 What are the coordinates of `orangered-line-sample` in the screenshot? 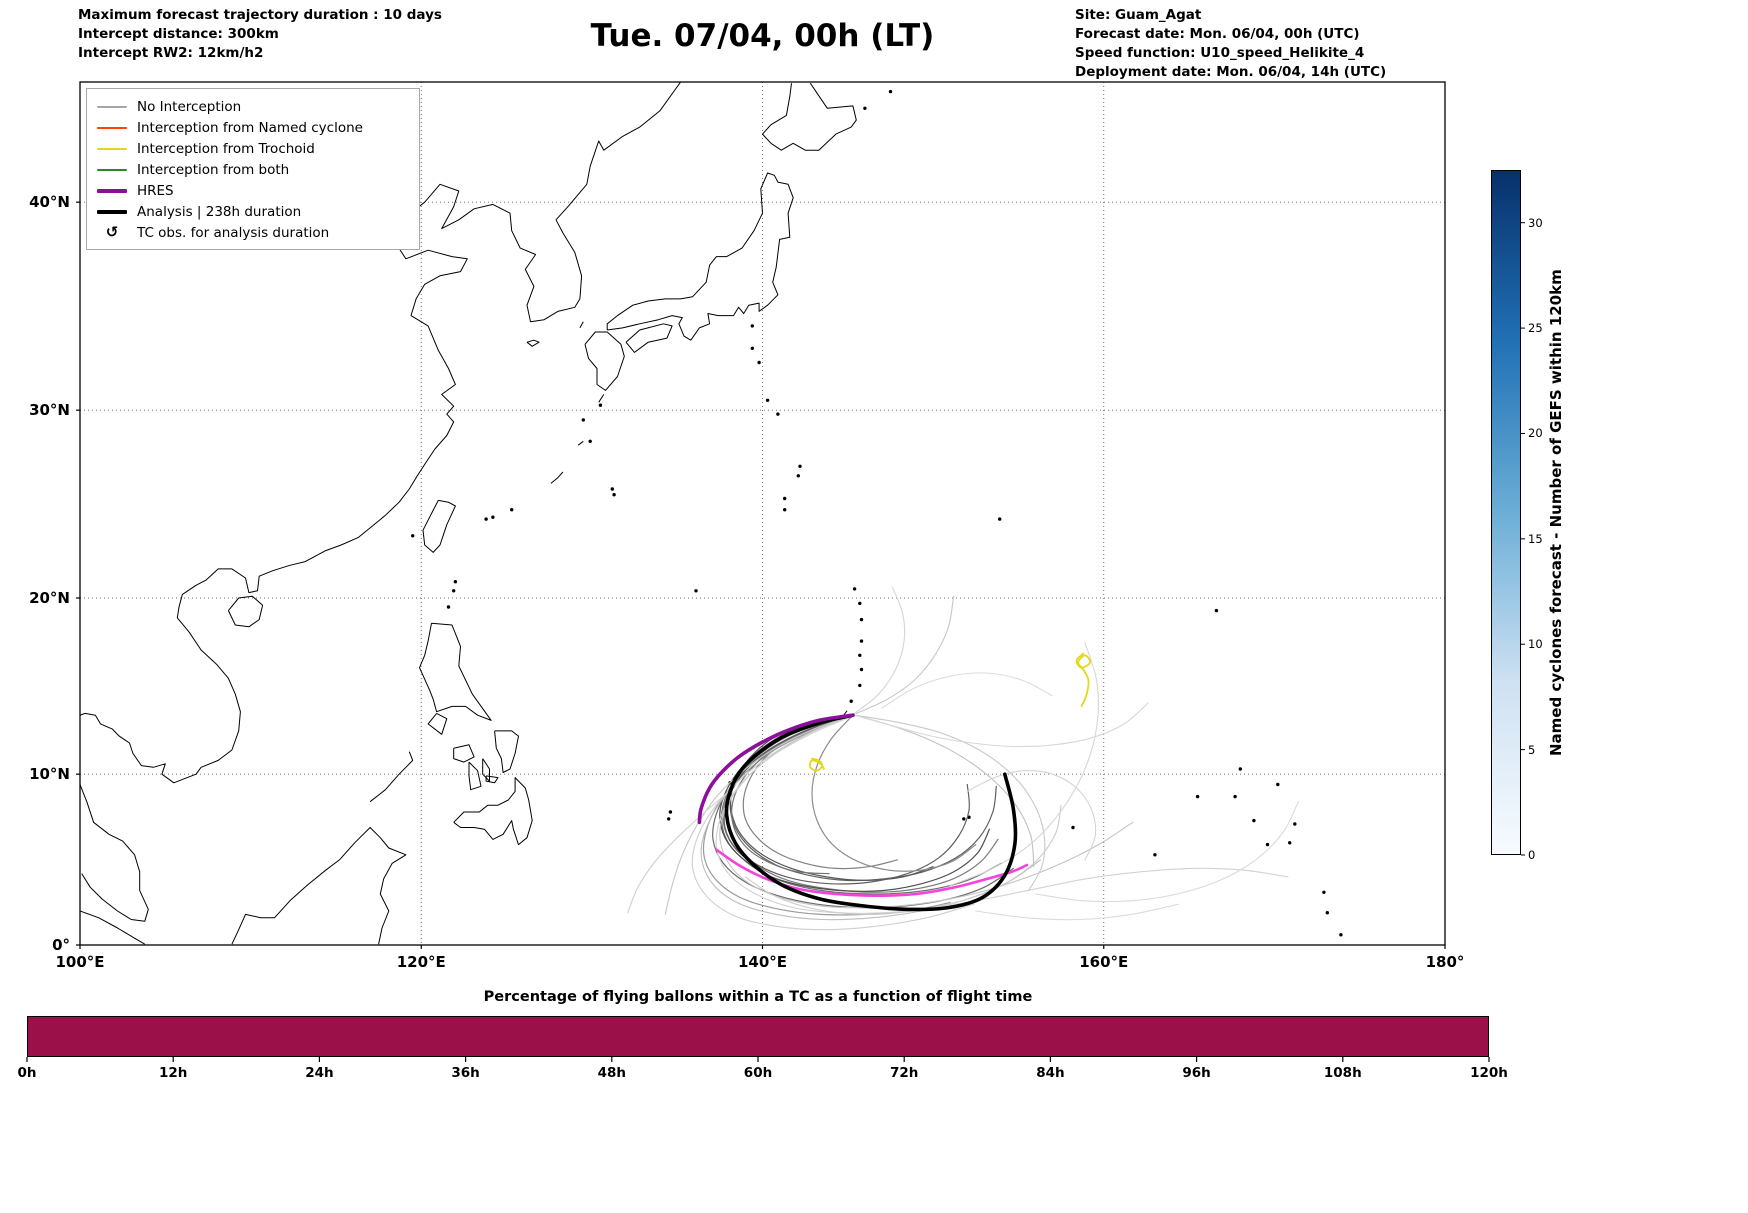 It's located at (112, 127).